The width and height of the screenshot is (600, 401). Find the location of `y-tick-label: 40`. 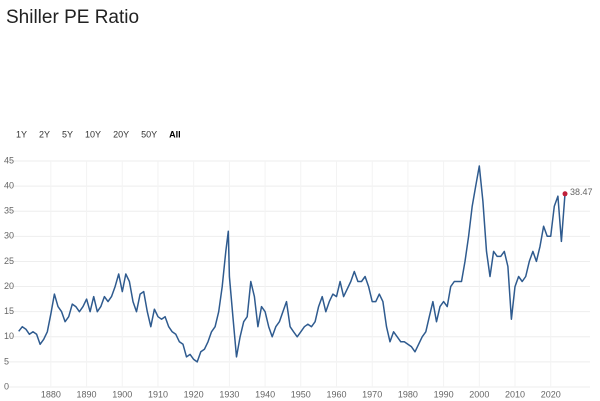

y-tick-label: 40 is located at coordinates (9, 185).